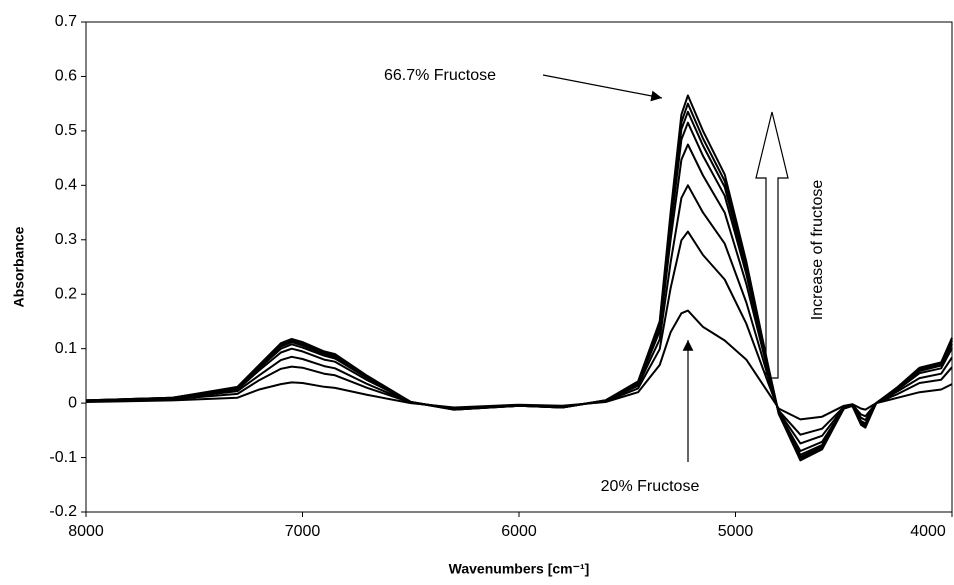 Image resolution: width=954 pixels, height=585 pixels. What do you see at coordinates (440, 75) in the screenshot?
I see `annotation: 66.7% Fructose` at bounding box center [440, 75].